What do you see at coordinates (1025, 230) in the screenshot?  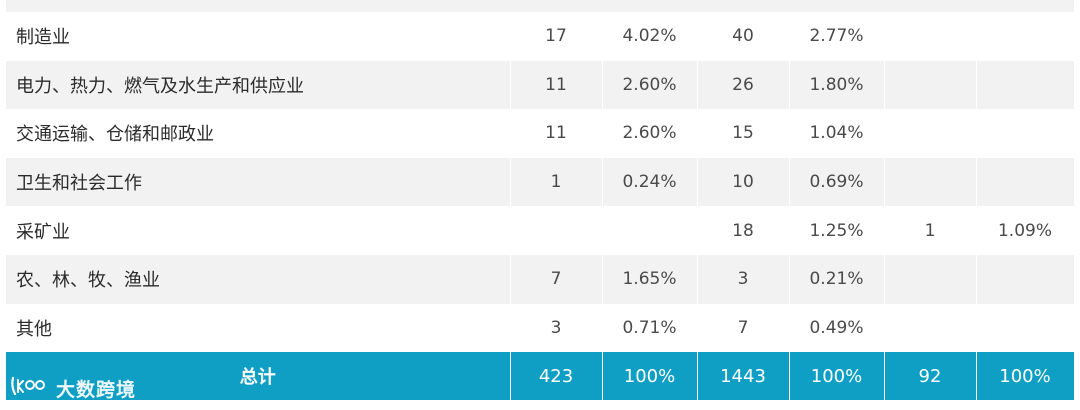 I see `percent-cell: 1.09%` at bounding box center [1025, 230].